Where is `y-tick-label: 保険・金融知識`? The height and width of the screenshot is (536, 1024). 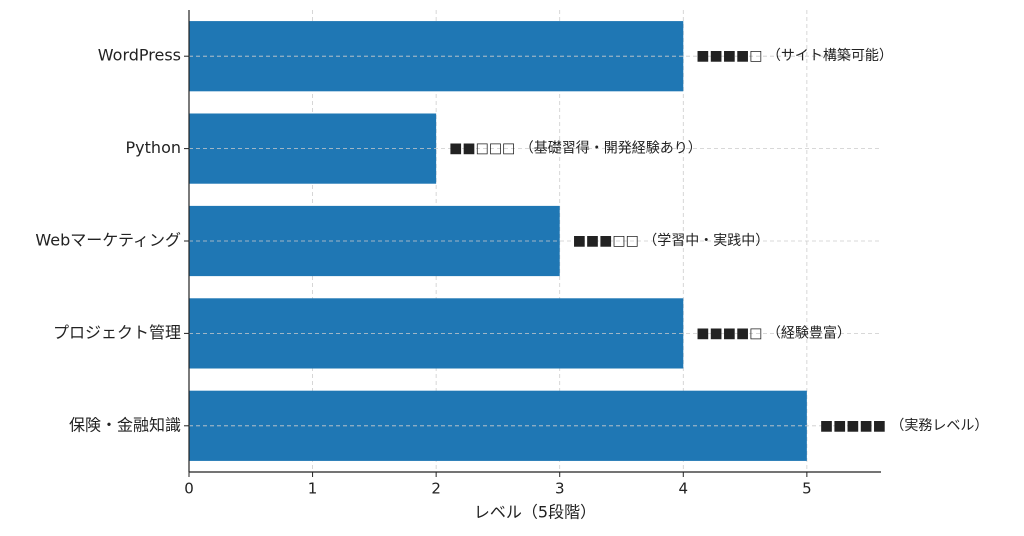 y-tick-label: 保険・金融知識 is located at coordinates (125, 424).